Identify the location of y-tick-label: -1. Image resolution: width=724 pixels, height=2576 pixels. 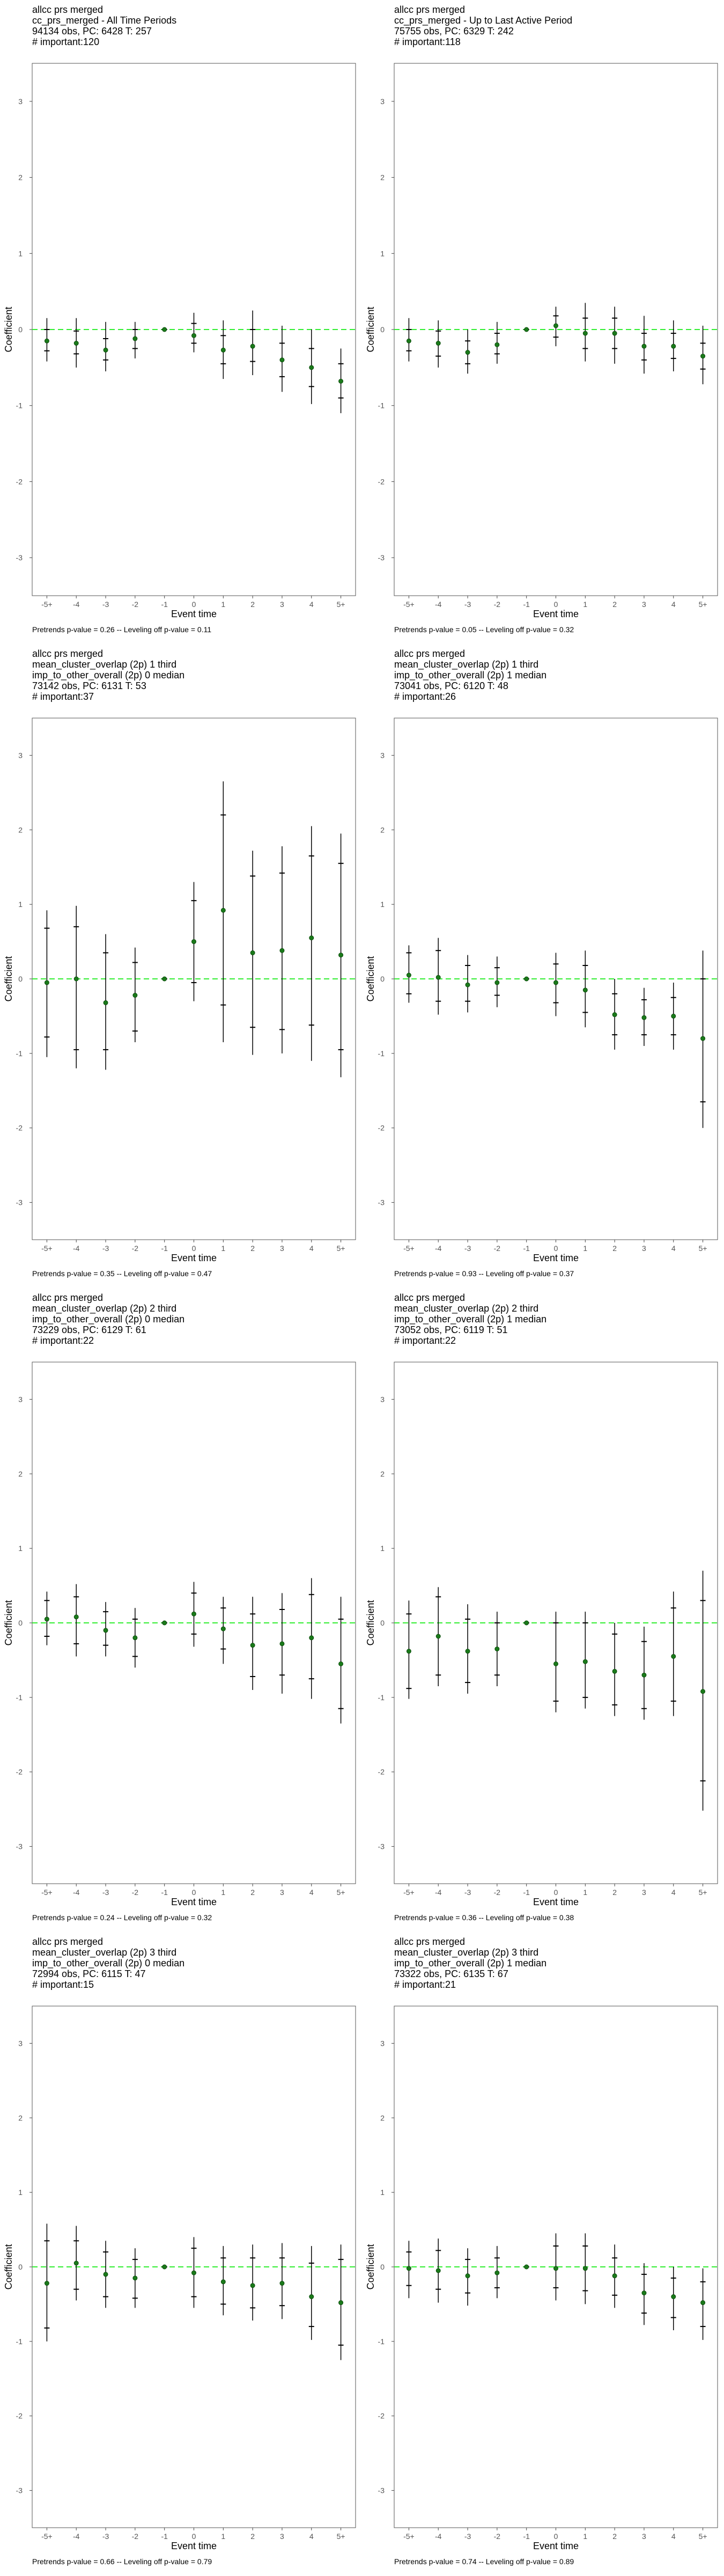
(19, 1697).